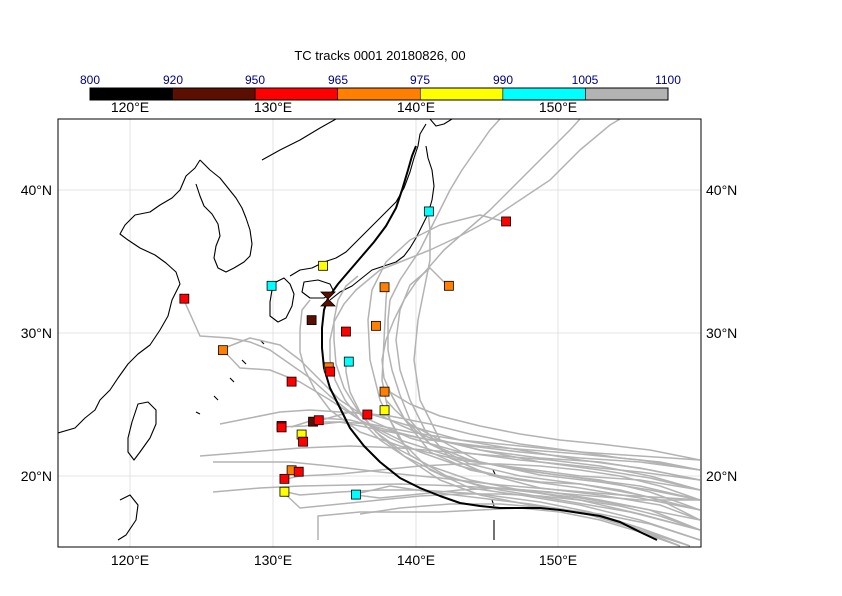  Describe the element at coordinates (338, 80) in the screenshot. I see `colorbar-label: 965` at that location.